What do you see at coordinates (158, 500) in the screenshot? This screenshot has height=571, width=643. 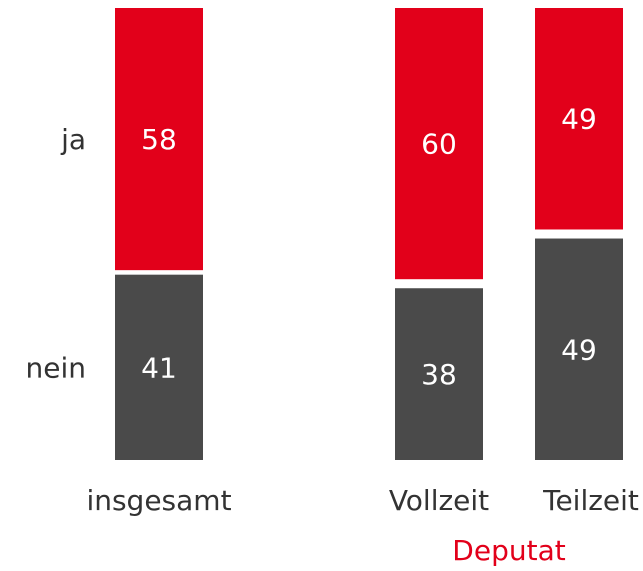 I see `category-label: insgesamt` at bounding box center [158, 500].